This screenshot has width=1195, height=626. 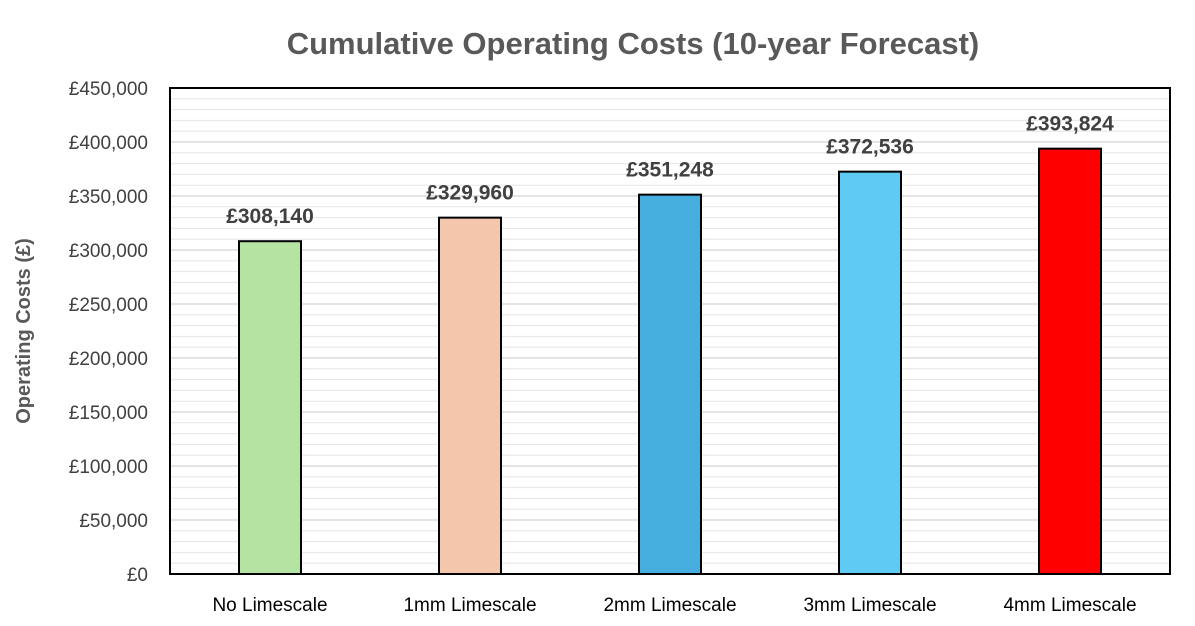 I want to click on data-label: £329,960, so click(x=470, y=193).